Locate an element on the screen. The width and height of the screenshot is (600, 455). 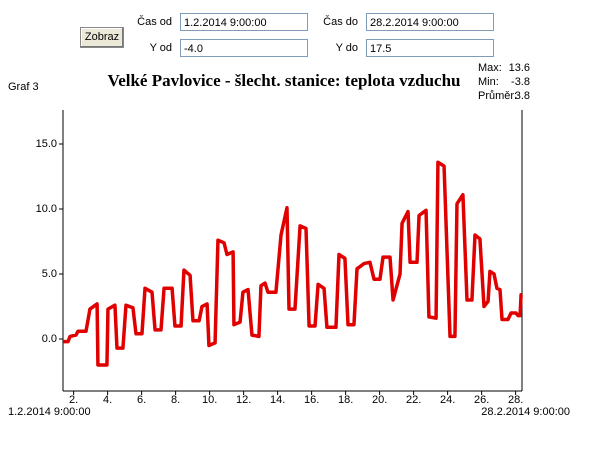
stat-label: Min: is located at coordinates (488, 82).